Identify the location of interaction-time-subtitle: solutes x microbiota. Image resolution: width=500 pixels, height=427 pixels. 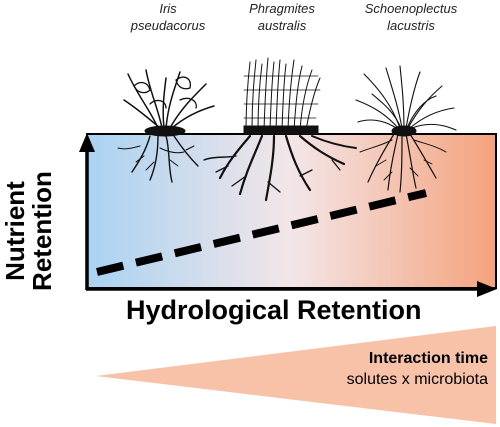
(417, 379).